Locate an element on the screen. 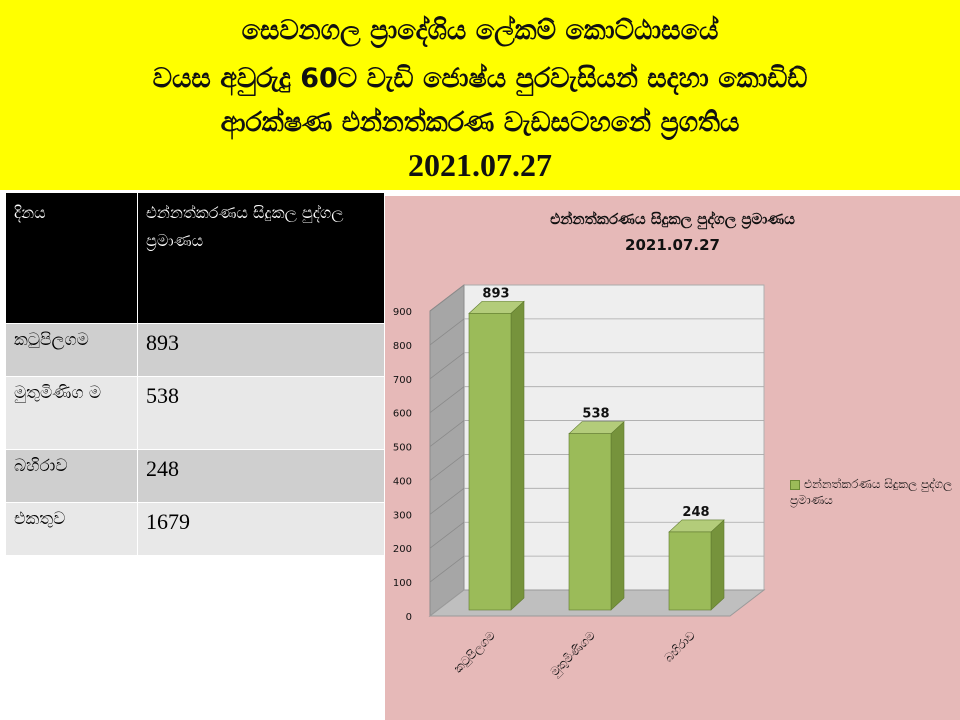 The image size is (960, 720). data-label: 893 is located at coordinates (495, 293).